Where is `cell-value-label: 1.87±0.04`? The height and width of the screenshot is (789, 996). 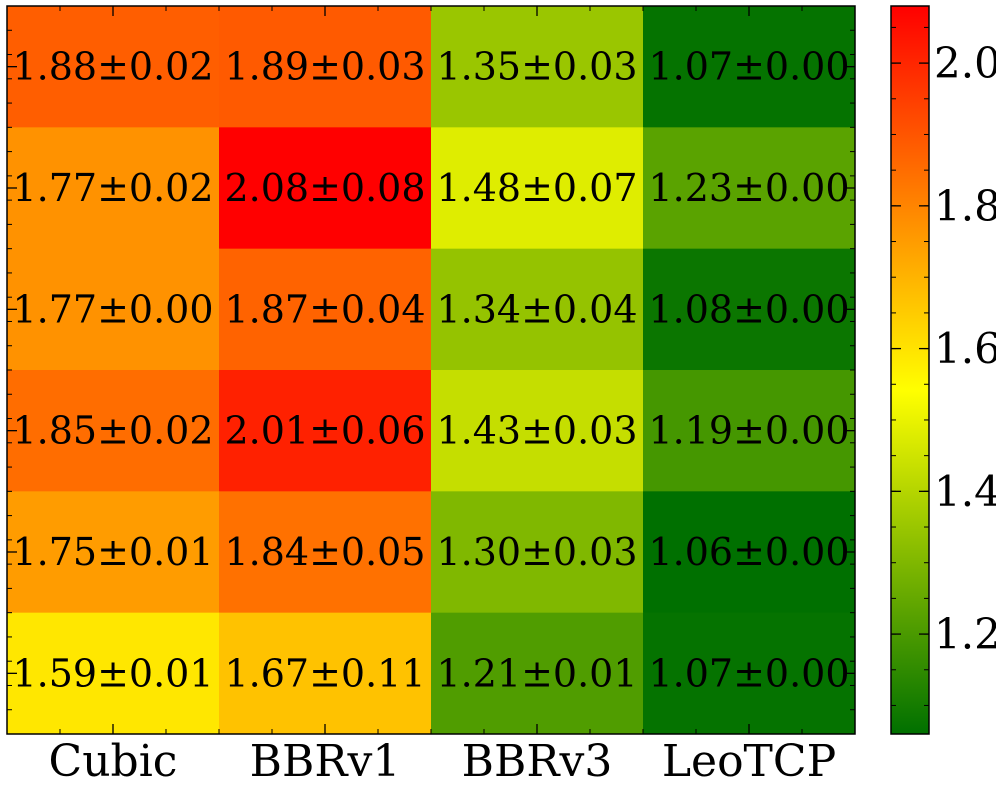 cell-value-label: 1.87±0.04 is located at coordinates (324, 309).